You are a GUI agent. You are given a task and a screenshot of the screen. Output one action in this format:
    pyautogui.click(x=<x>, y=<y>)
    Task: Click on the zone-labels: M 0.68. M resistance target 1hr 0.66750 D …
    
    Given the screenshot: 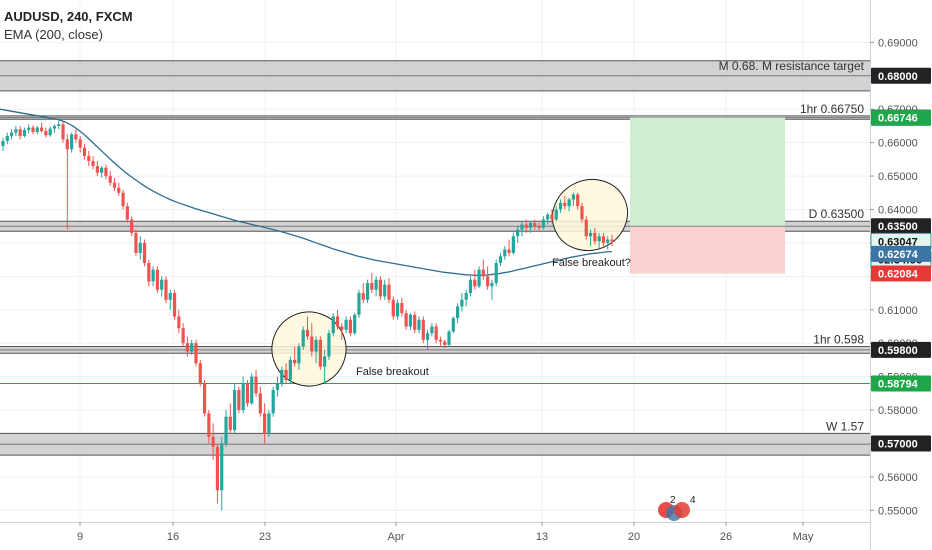 What is the action you would take?
    pyautogui.click(x=792, y=246)
    